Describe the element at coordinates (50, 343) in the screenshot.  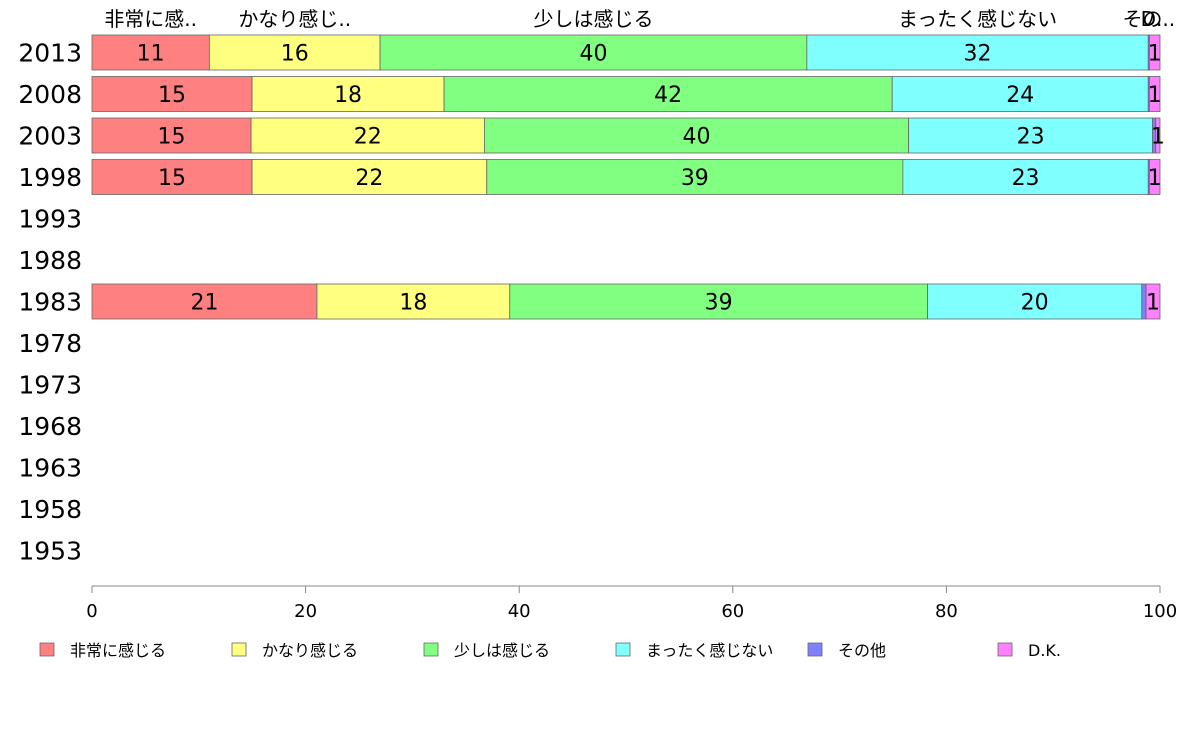
I see `year-label: 1978` at that location.